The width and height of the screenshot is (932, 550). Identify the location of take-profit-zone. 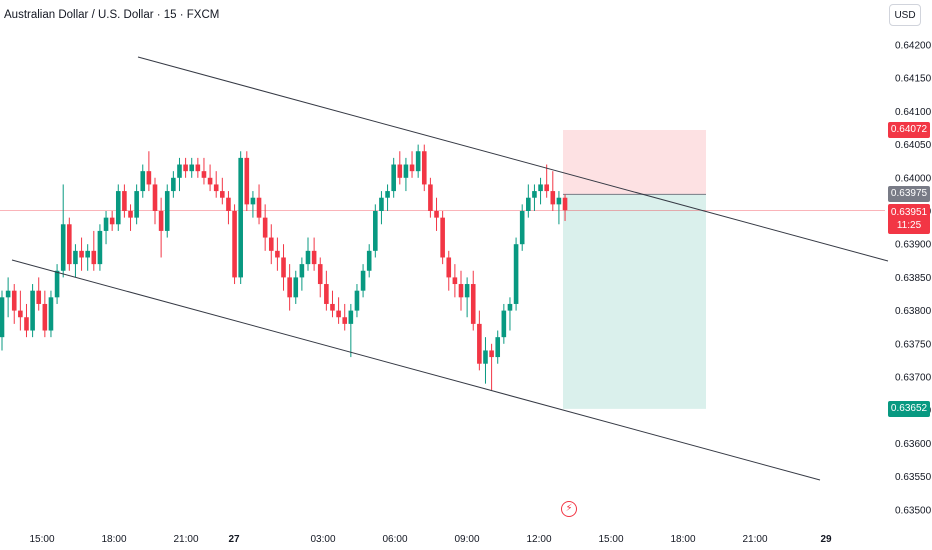
(634, 301).